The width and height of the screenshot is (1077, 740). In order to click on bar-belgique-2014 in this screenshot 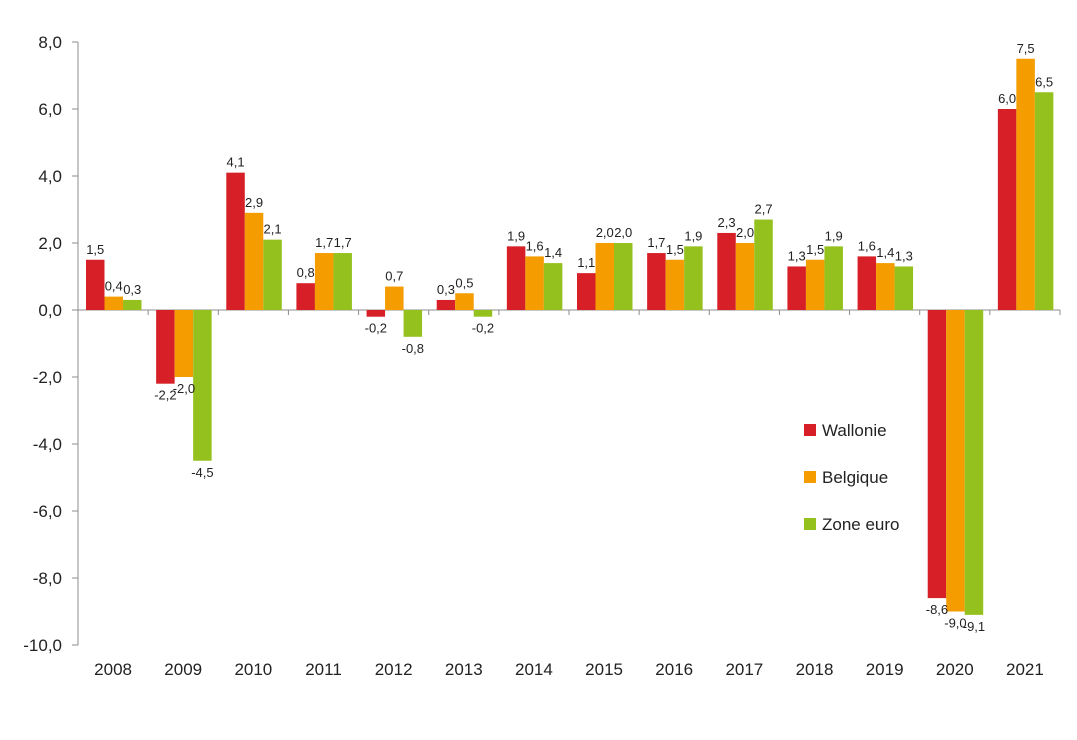, I will do `click(534, 283)`.